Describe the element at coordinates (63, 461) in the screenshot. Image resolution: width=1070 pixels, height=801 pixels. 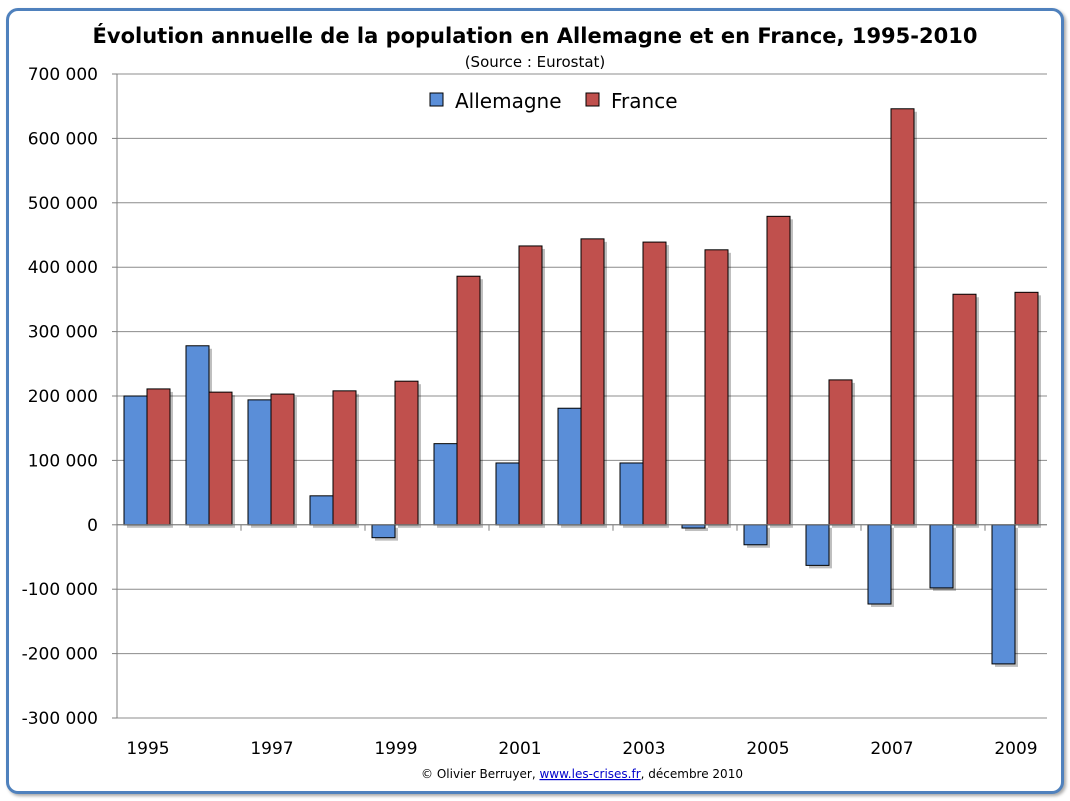
I see `y-tick-label: 100 000` at that location.